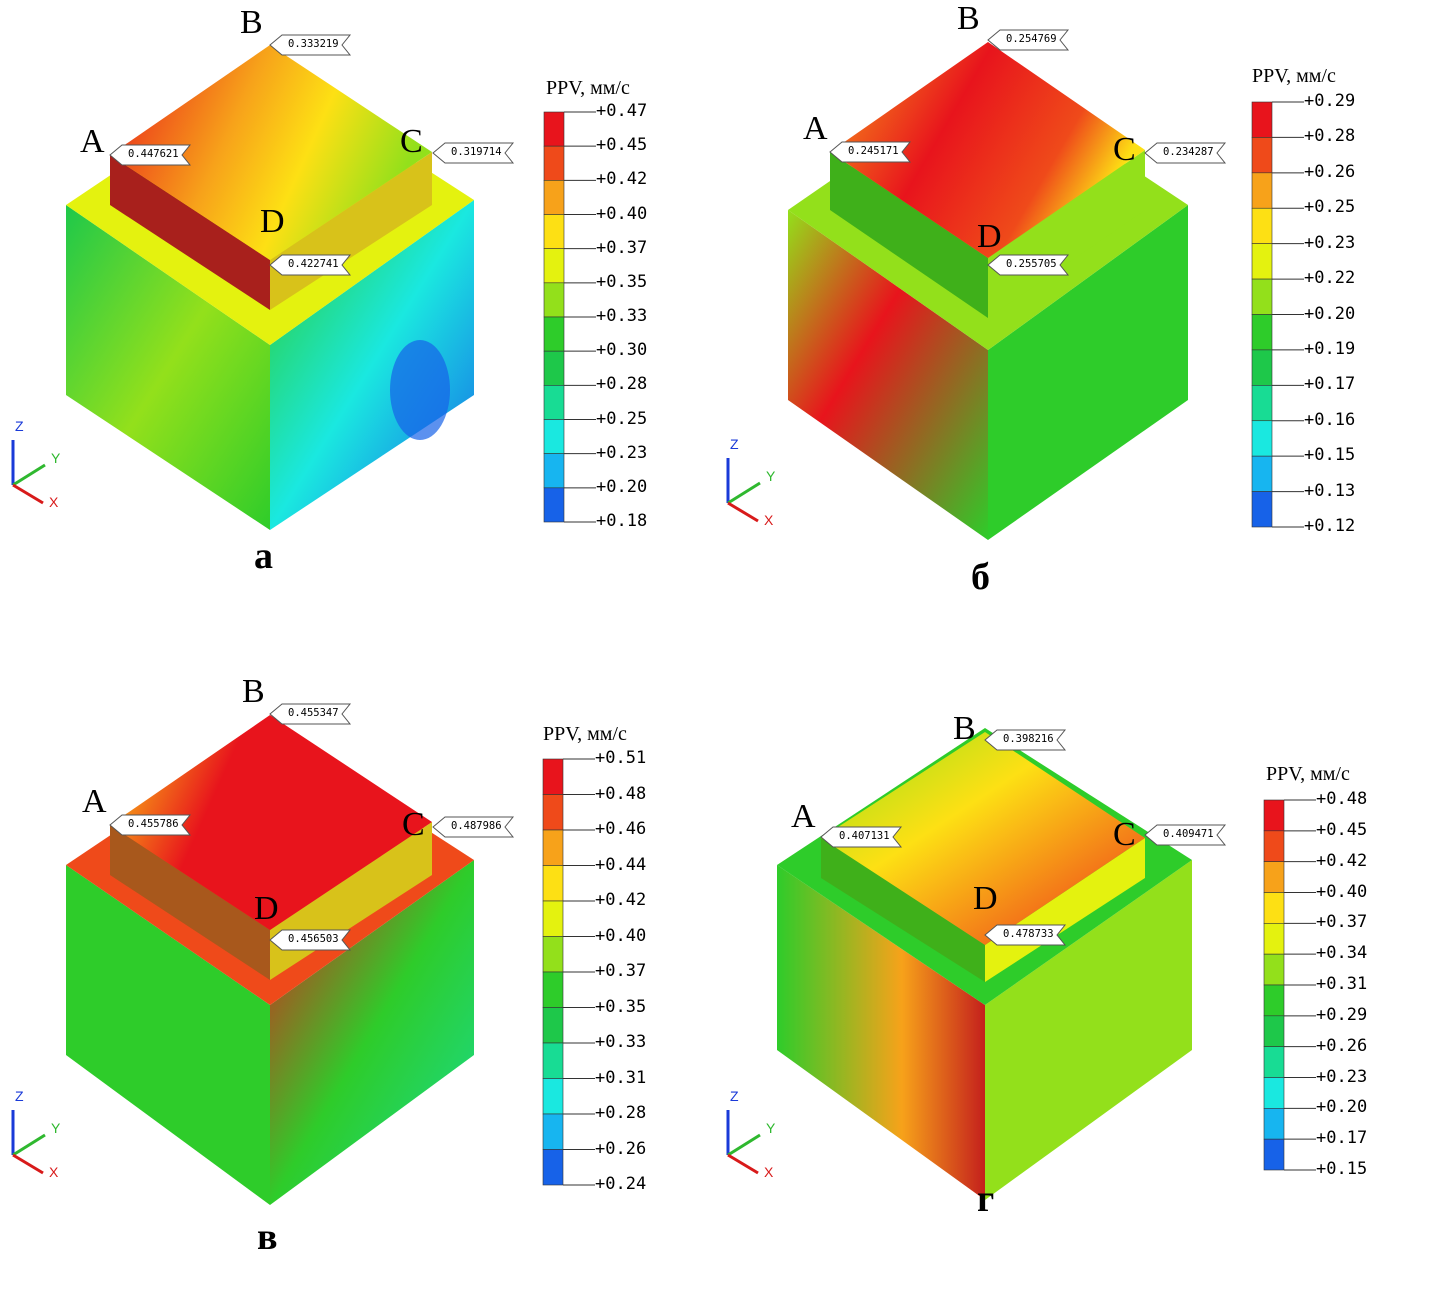 The image size is (1429, 1300). What do you see at coordinates (771, 476) in the screenshot?
I see `y-axis-label: Y` at bounding box center [771, 476].